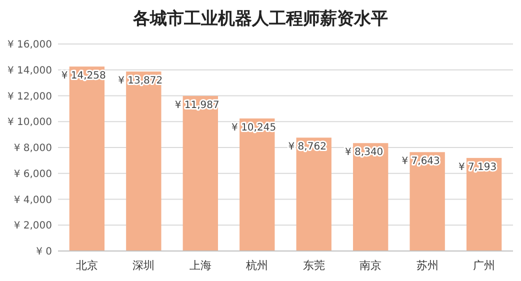  Describe the element at coordinates (29, 70) in the screenshot. I see `y-tick-label: ¥ 14,000` at that location.